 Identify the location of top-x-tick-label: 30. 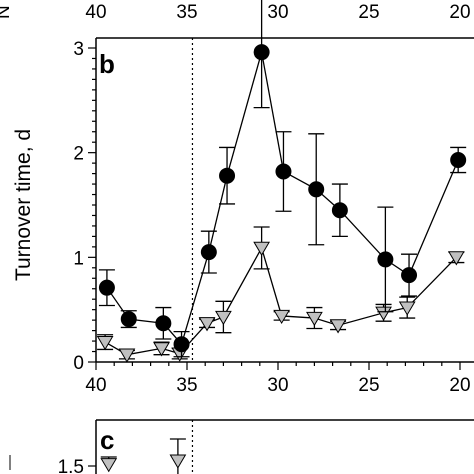
(277, 12).